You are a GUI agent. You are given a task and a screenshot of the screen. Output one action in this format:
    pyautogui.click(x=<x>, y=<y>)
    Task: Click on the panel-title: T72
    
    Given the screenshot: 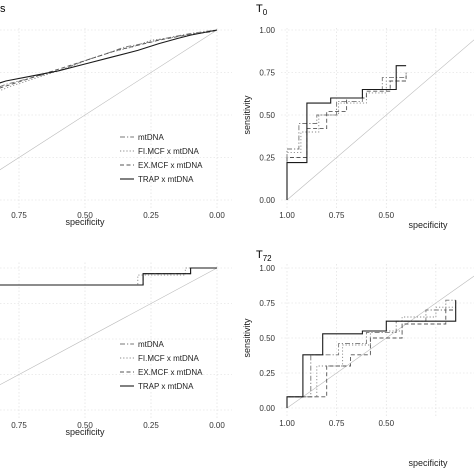 What is the action you would take?
    pyautogui.click(x=264, y=256)
    